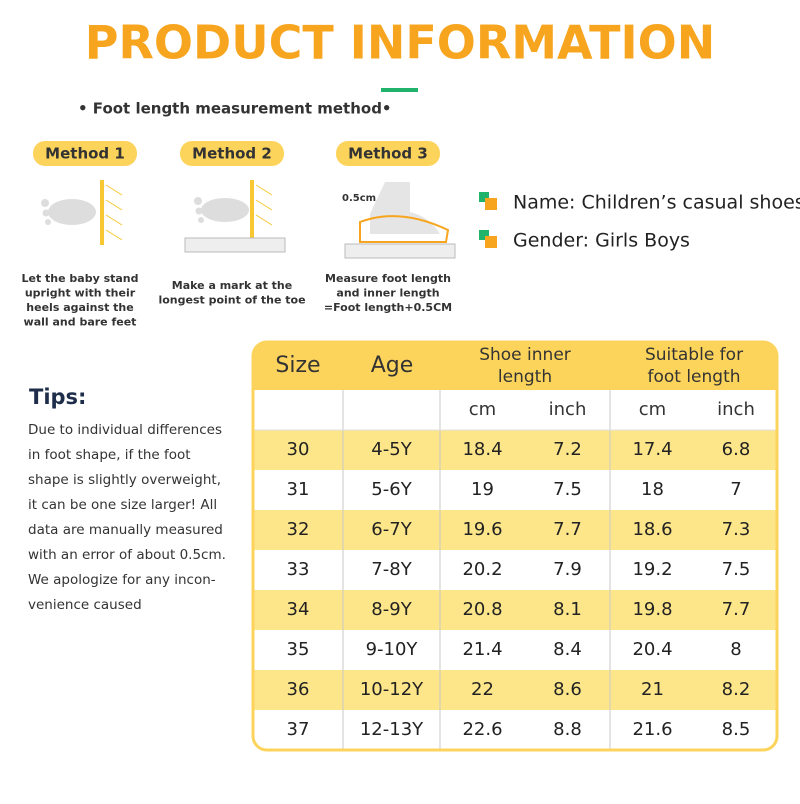 The height and width of the screenshot is (804, 800). What do you see at coordinates (567, 569) in the screenshot?
I see `table-cell: 7.9` at bounding box center [567, 569].